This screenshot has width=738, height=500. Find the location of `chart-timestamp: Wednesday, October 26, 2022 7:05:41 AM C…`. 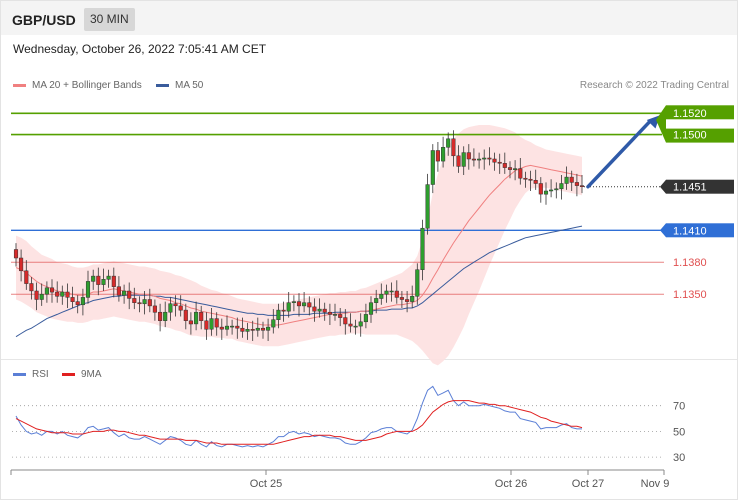

chart-timestamp: Wednesday, October 26, 2022 7:05:41 AM C… is located at coordinates (140, 49).